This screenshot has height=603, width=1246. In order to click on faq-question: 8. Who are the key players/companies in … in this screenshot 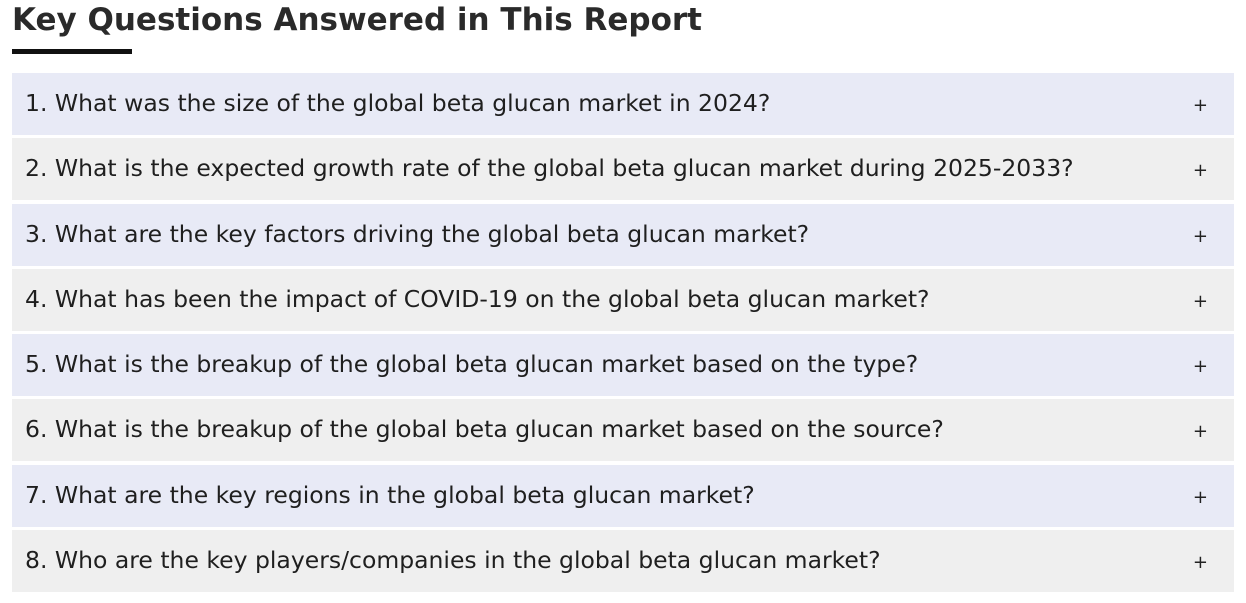, I will do `click(453, 560)`.